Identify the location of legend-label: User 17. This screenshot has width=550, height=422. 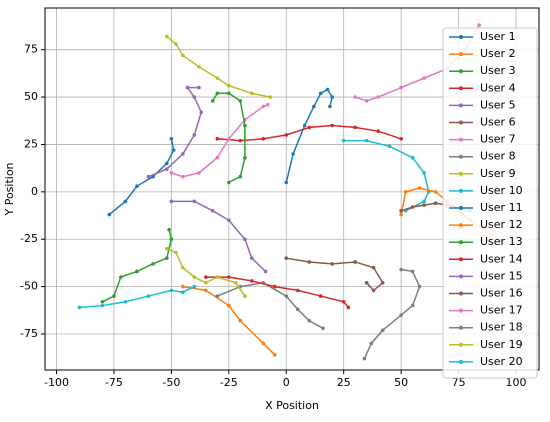
(501, 310).